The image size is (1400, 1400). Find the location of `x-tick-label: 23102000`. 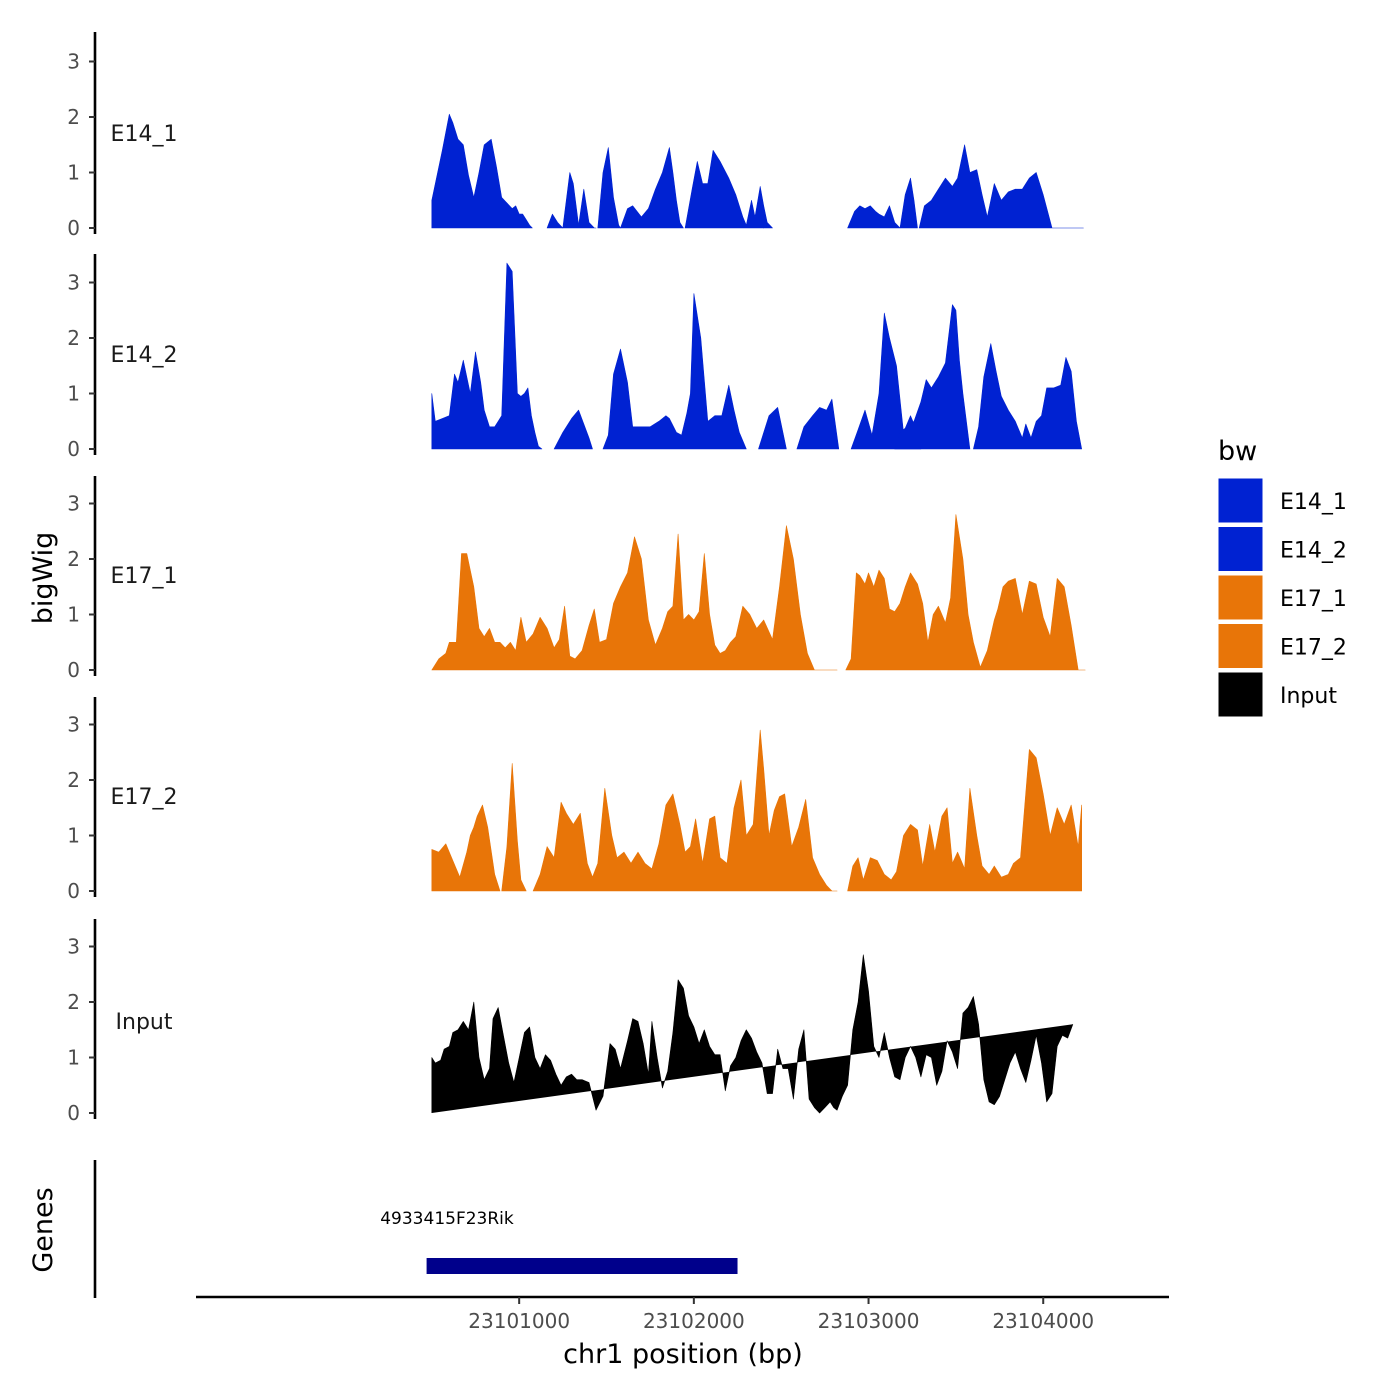

x-tick-label: 23102000 is located at coordinates (694, 1321).